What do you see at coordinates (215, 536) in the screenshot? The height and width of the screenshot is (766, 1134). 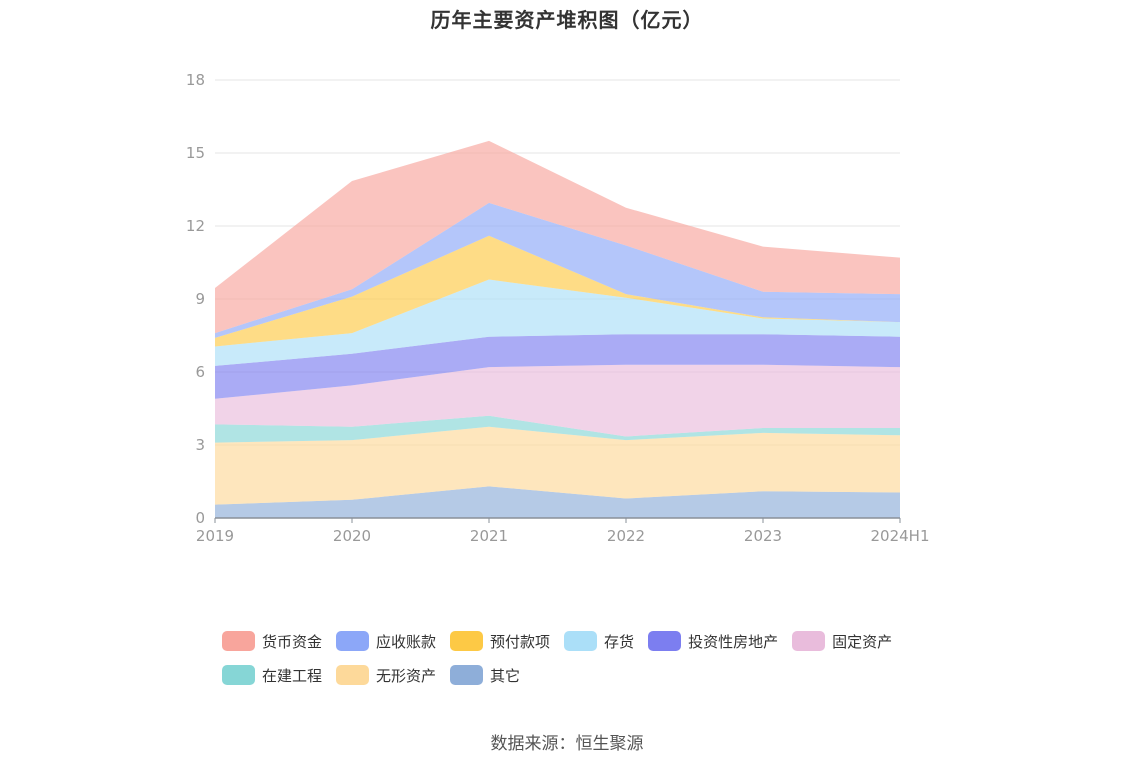 I see `x-tick-label: 2019` at bounding box center [215, 536].